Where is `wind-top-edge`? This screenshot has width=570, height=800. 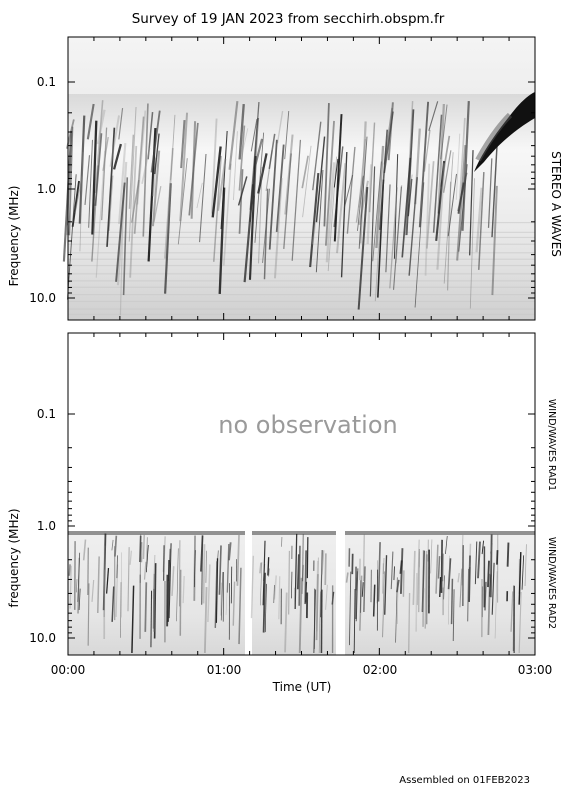 wind-top-edge is located at coordinates (294, 533).